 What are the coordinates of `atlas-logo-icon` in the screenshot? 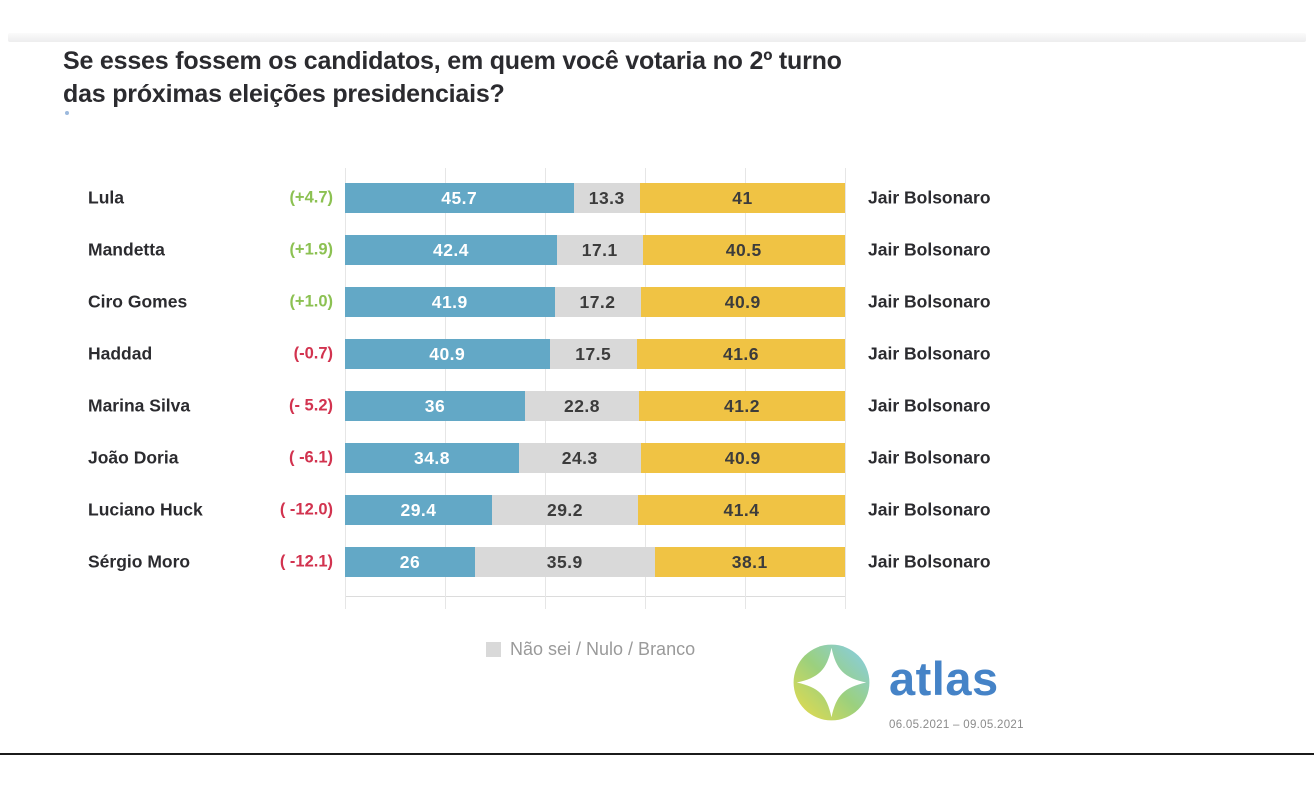 It's located at (831, 682).